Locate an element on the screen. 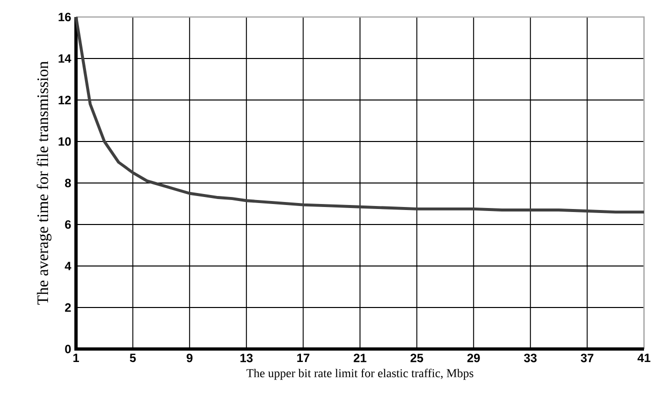 The image size is (656, 400). y-tick-label: 16 is located at coordinates (64, 17).